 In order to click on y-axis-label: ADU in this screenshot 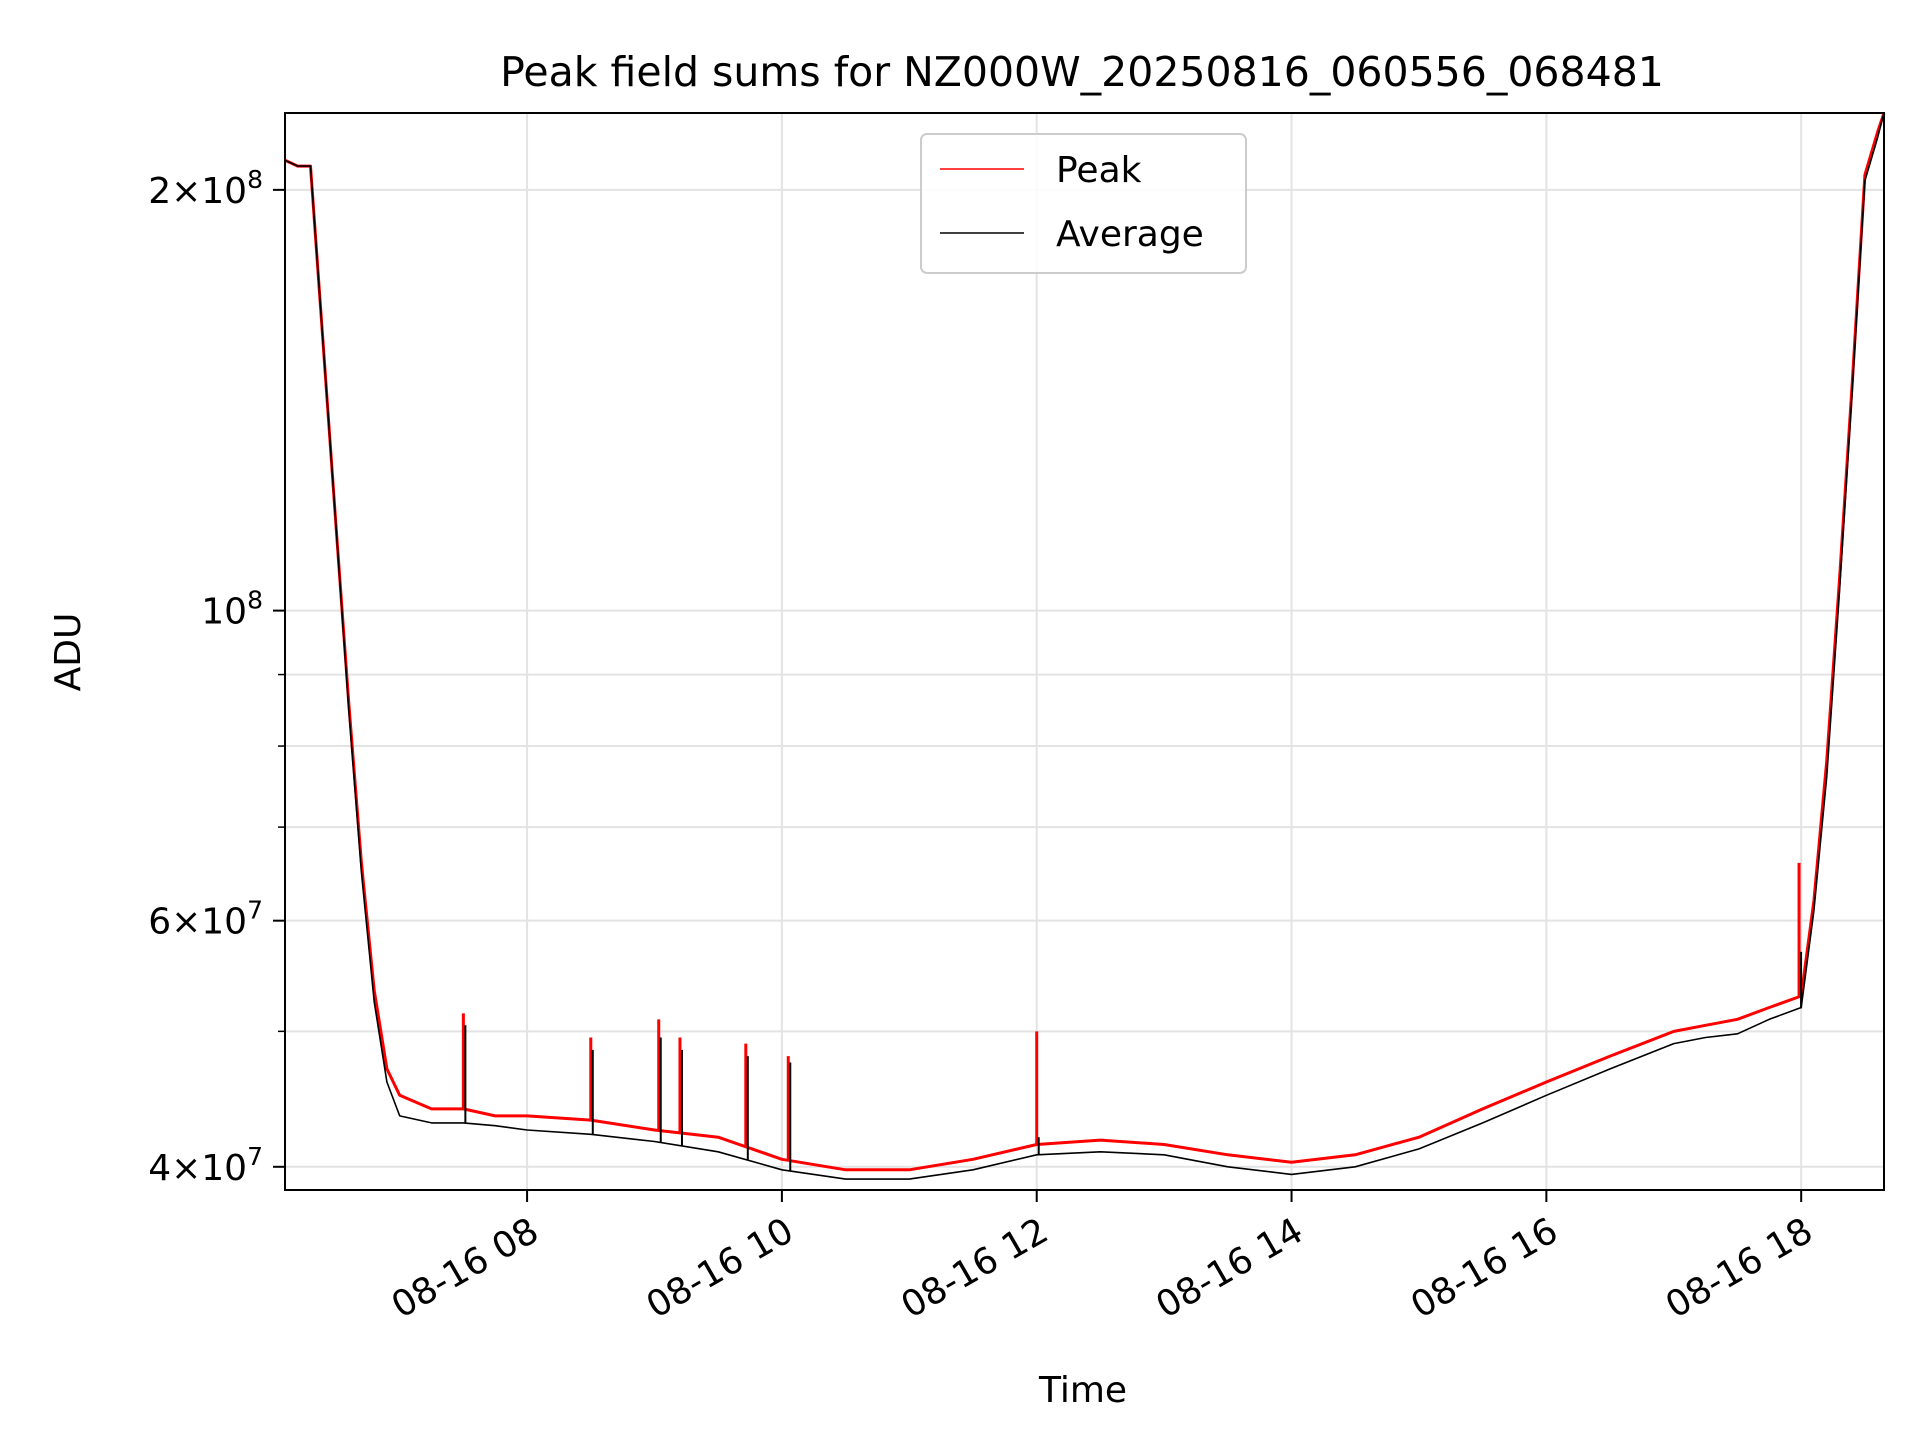, I will do `click(68, 652)`.